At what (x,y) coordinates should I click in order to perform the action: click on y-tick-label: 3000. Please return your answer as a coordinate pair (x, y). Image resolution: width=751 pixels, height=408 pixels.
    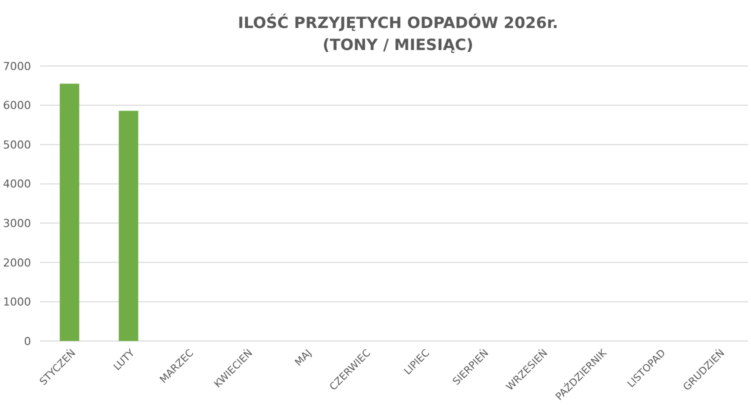
    Looking at the image, I should click on (17, 223).